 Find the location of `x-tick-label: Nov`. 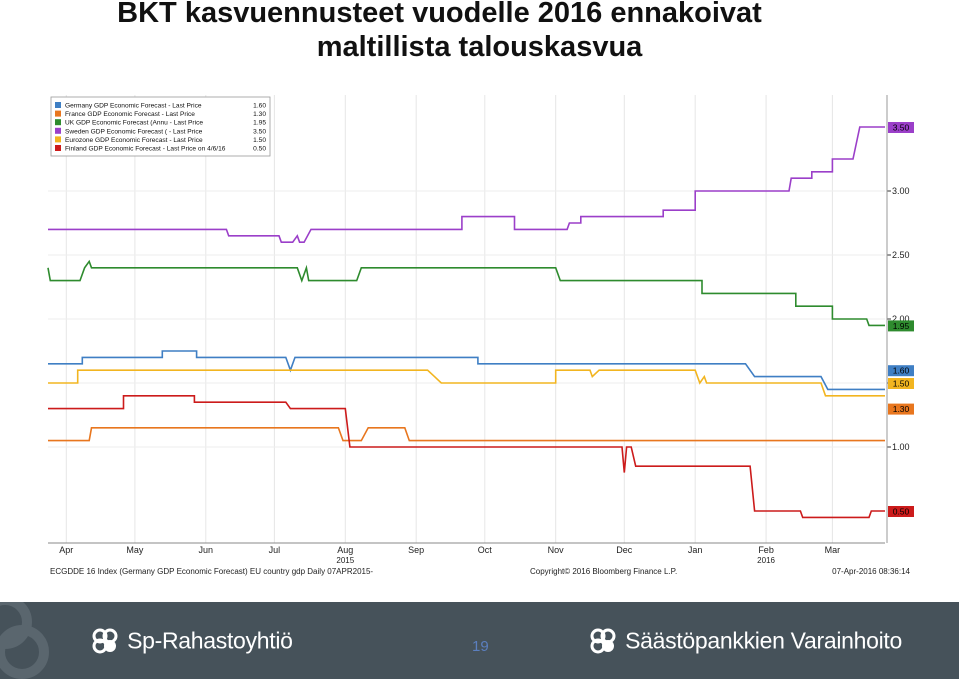

x-tick-label: Nov is located at coordinates (556, 550).